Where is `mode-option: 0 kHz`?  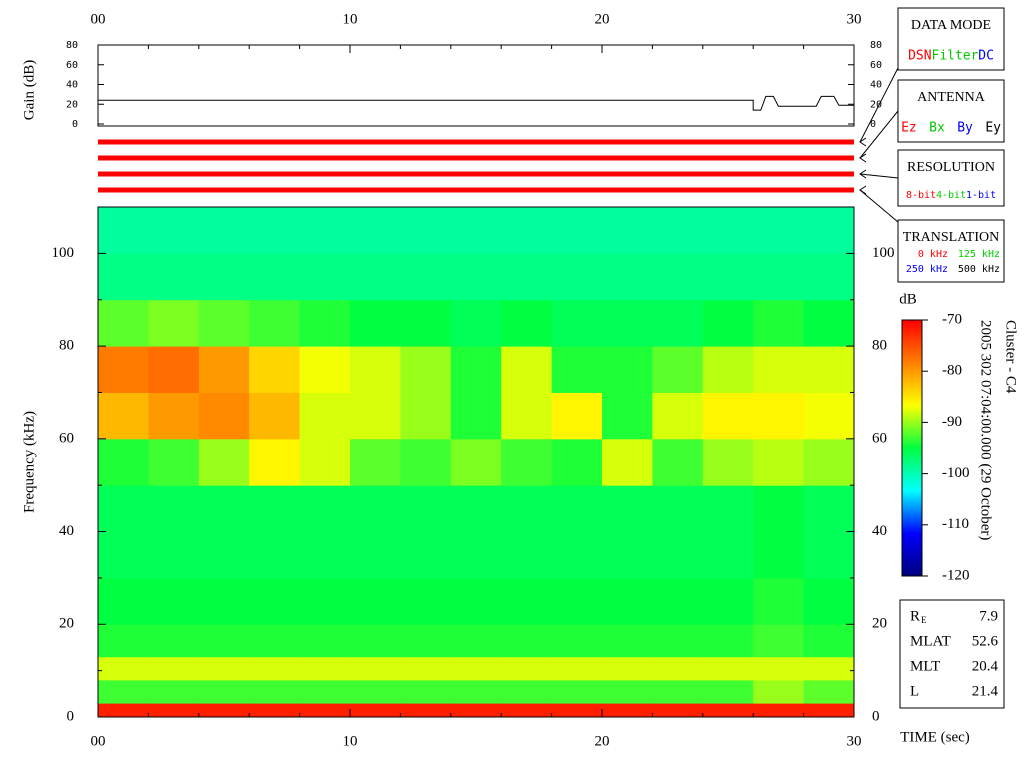 mode-option: 0 kHz is located at coordinates (933, 254).